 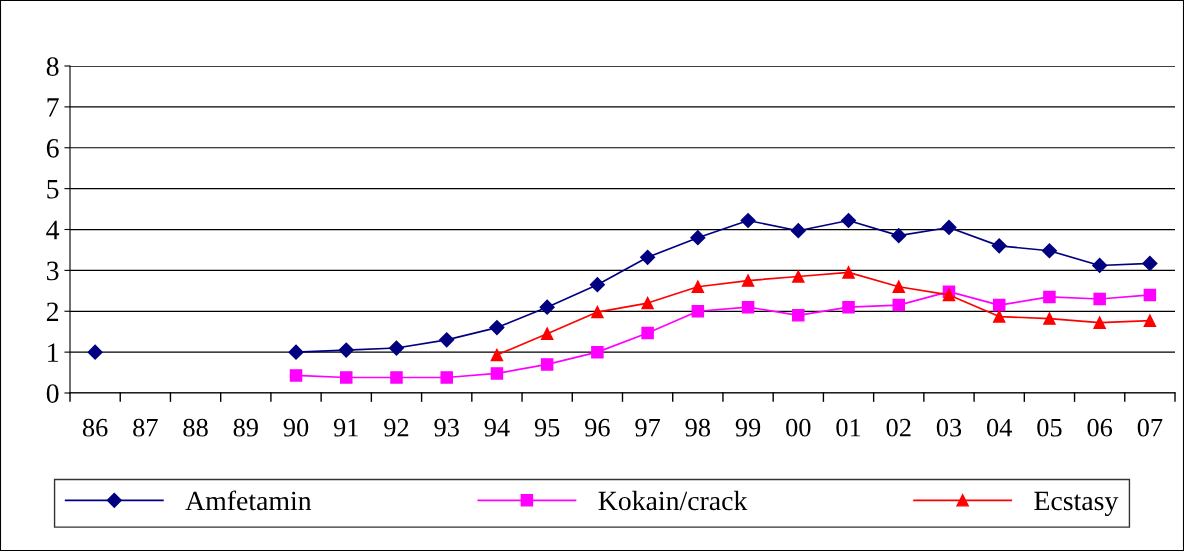 What do you see at coordinates (248, 500) in the screenshot?
I see `legend-label: Amfetamin` at bounding box center [248, 500].